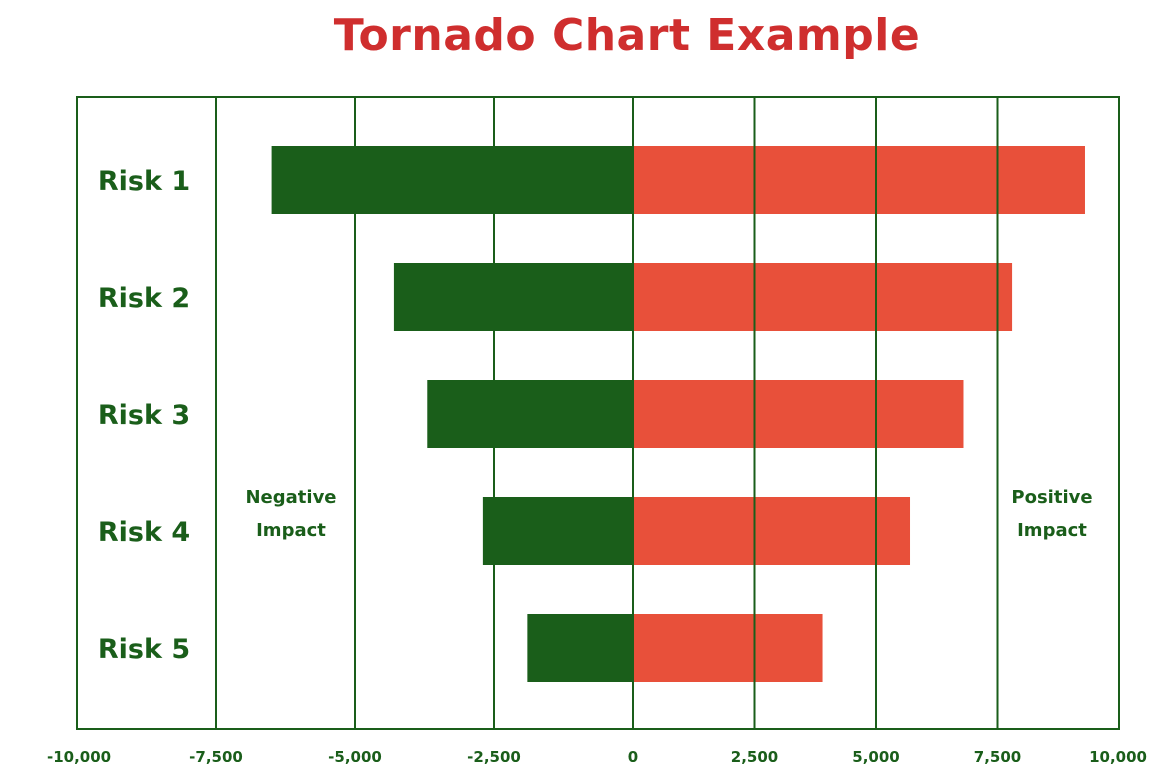 This screenshot has width=1164, height=783. Describe the element at coordinates (290, 497) in the screenshot. I see `negative-impact-label-line1: Negative` at that location.